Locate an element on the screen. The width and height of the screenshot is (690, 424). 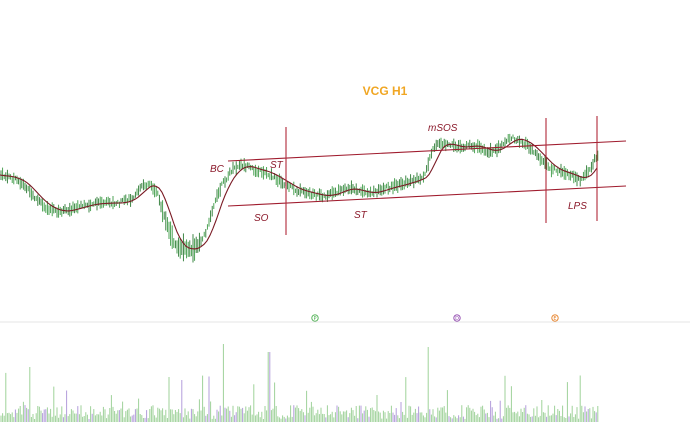
annotation-st-1: ST is located at coordinates (277, 165).